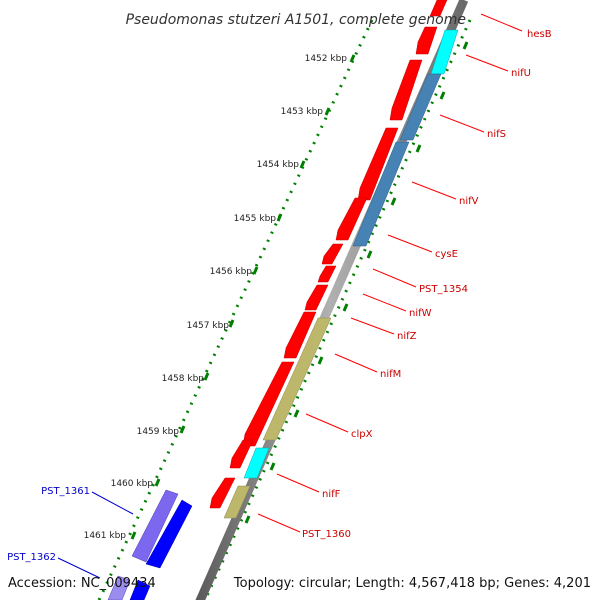 The width and height of the screenshot is (600, 600). What do you see at coordinates (381, 194) in the screenshot?
I see `feature-blue-nifV` at bounding box center [381, 194].